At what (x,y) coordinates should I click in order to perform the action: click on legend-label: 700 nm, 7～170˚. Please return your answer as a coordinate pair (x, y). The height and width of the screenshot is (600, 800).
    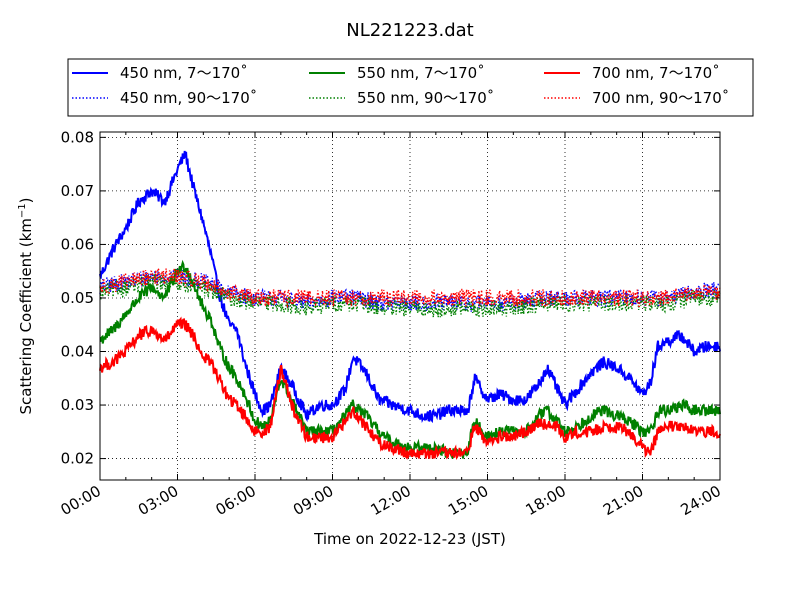
    Looking at the image, I should click on (656, 73).